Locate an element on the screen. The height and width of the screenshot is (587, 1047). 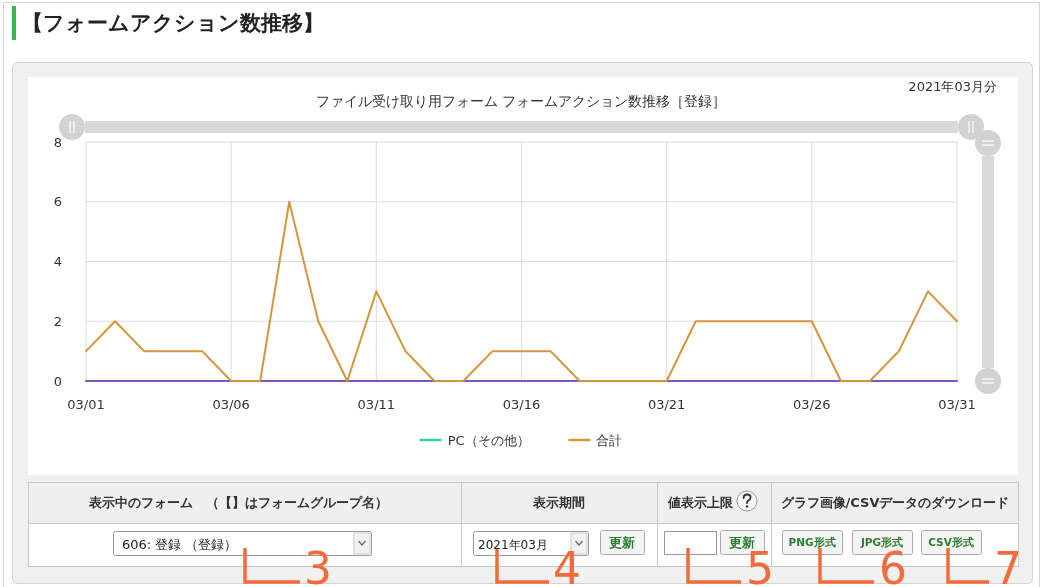
text: 表示中のフォーム （【】はフォームグループ名） is located at coordinates (237, 502).